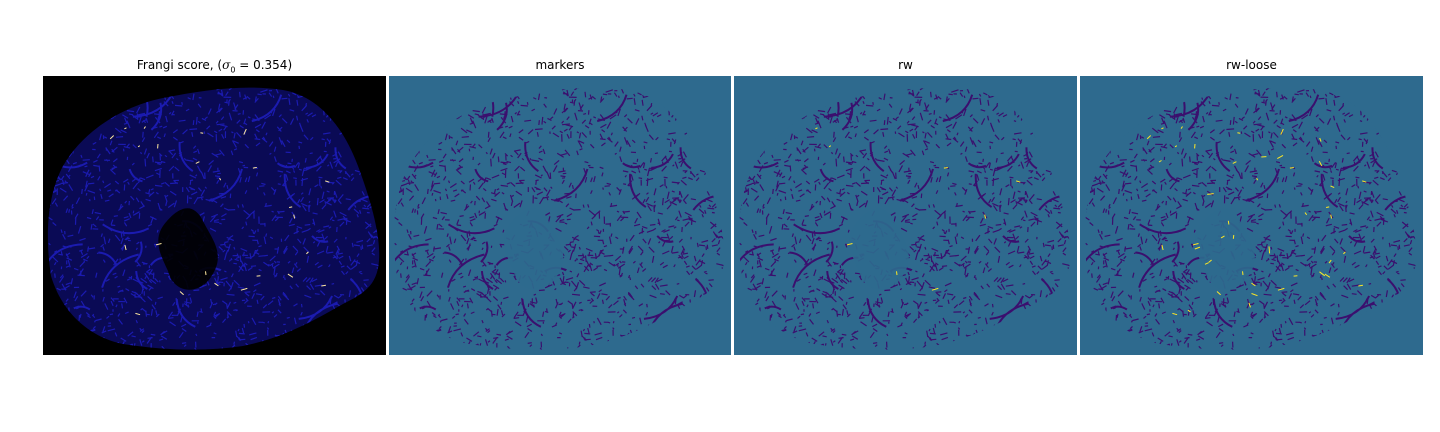 The image size is (1440, 432). Describe the element at coordinates (560, 65) in the screenshot. I see `panel-title-markers: markers` at that location.